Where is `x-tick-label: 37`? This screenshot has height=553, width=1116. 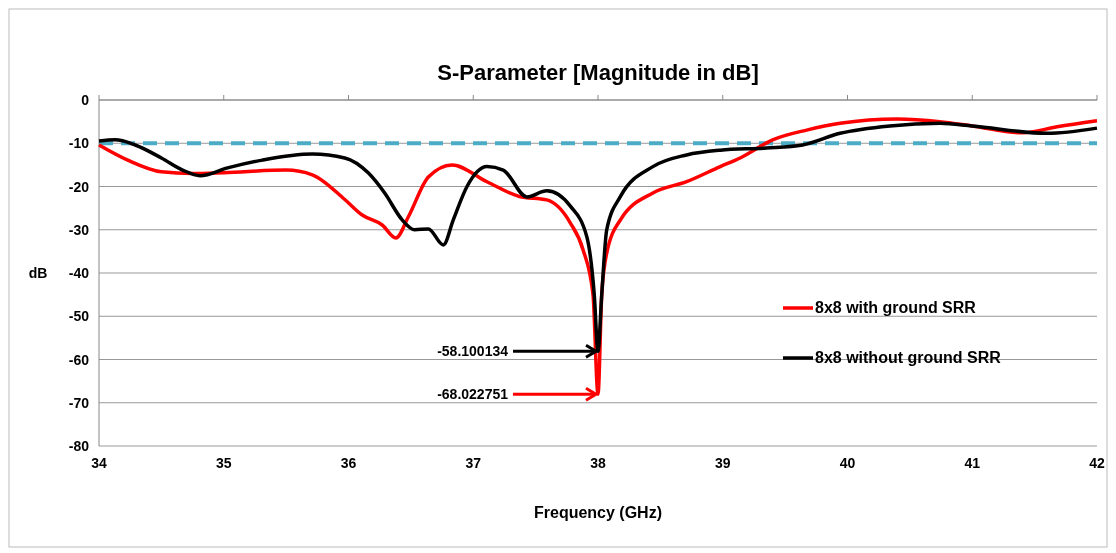
x-tick-label: 37 is located at coordinates (473, 463).